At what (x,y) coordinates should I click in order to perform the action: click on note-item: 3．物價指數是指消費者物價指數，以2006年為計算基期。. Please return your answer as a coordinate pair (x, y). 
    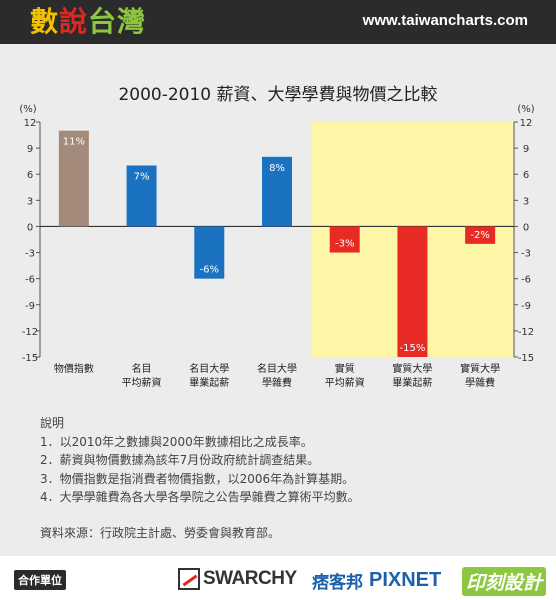
    Looking at the image, I should click on (197, 478).